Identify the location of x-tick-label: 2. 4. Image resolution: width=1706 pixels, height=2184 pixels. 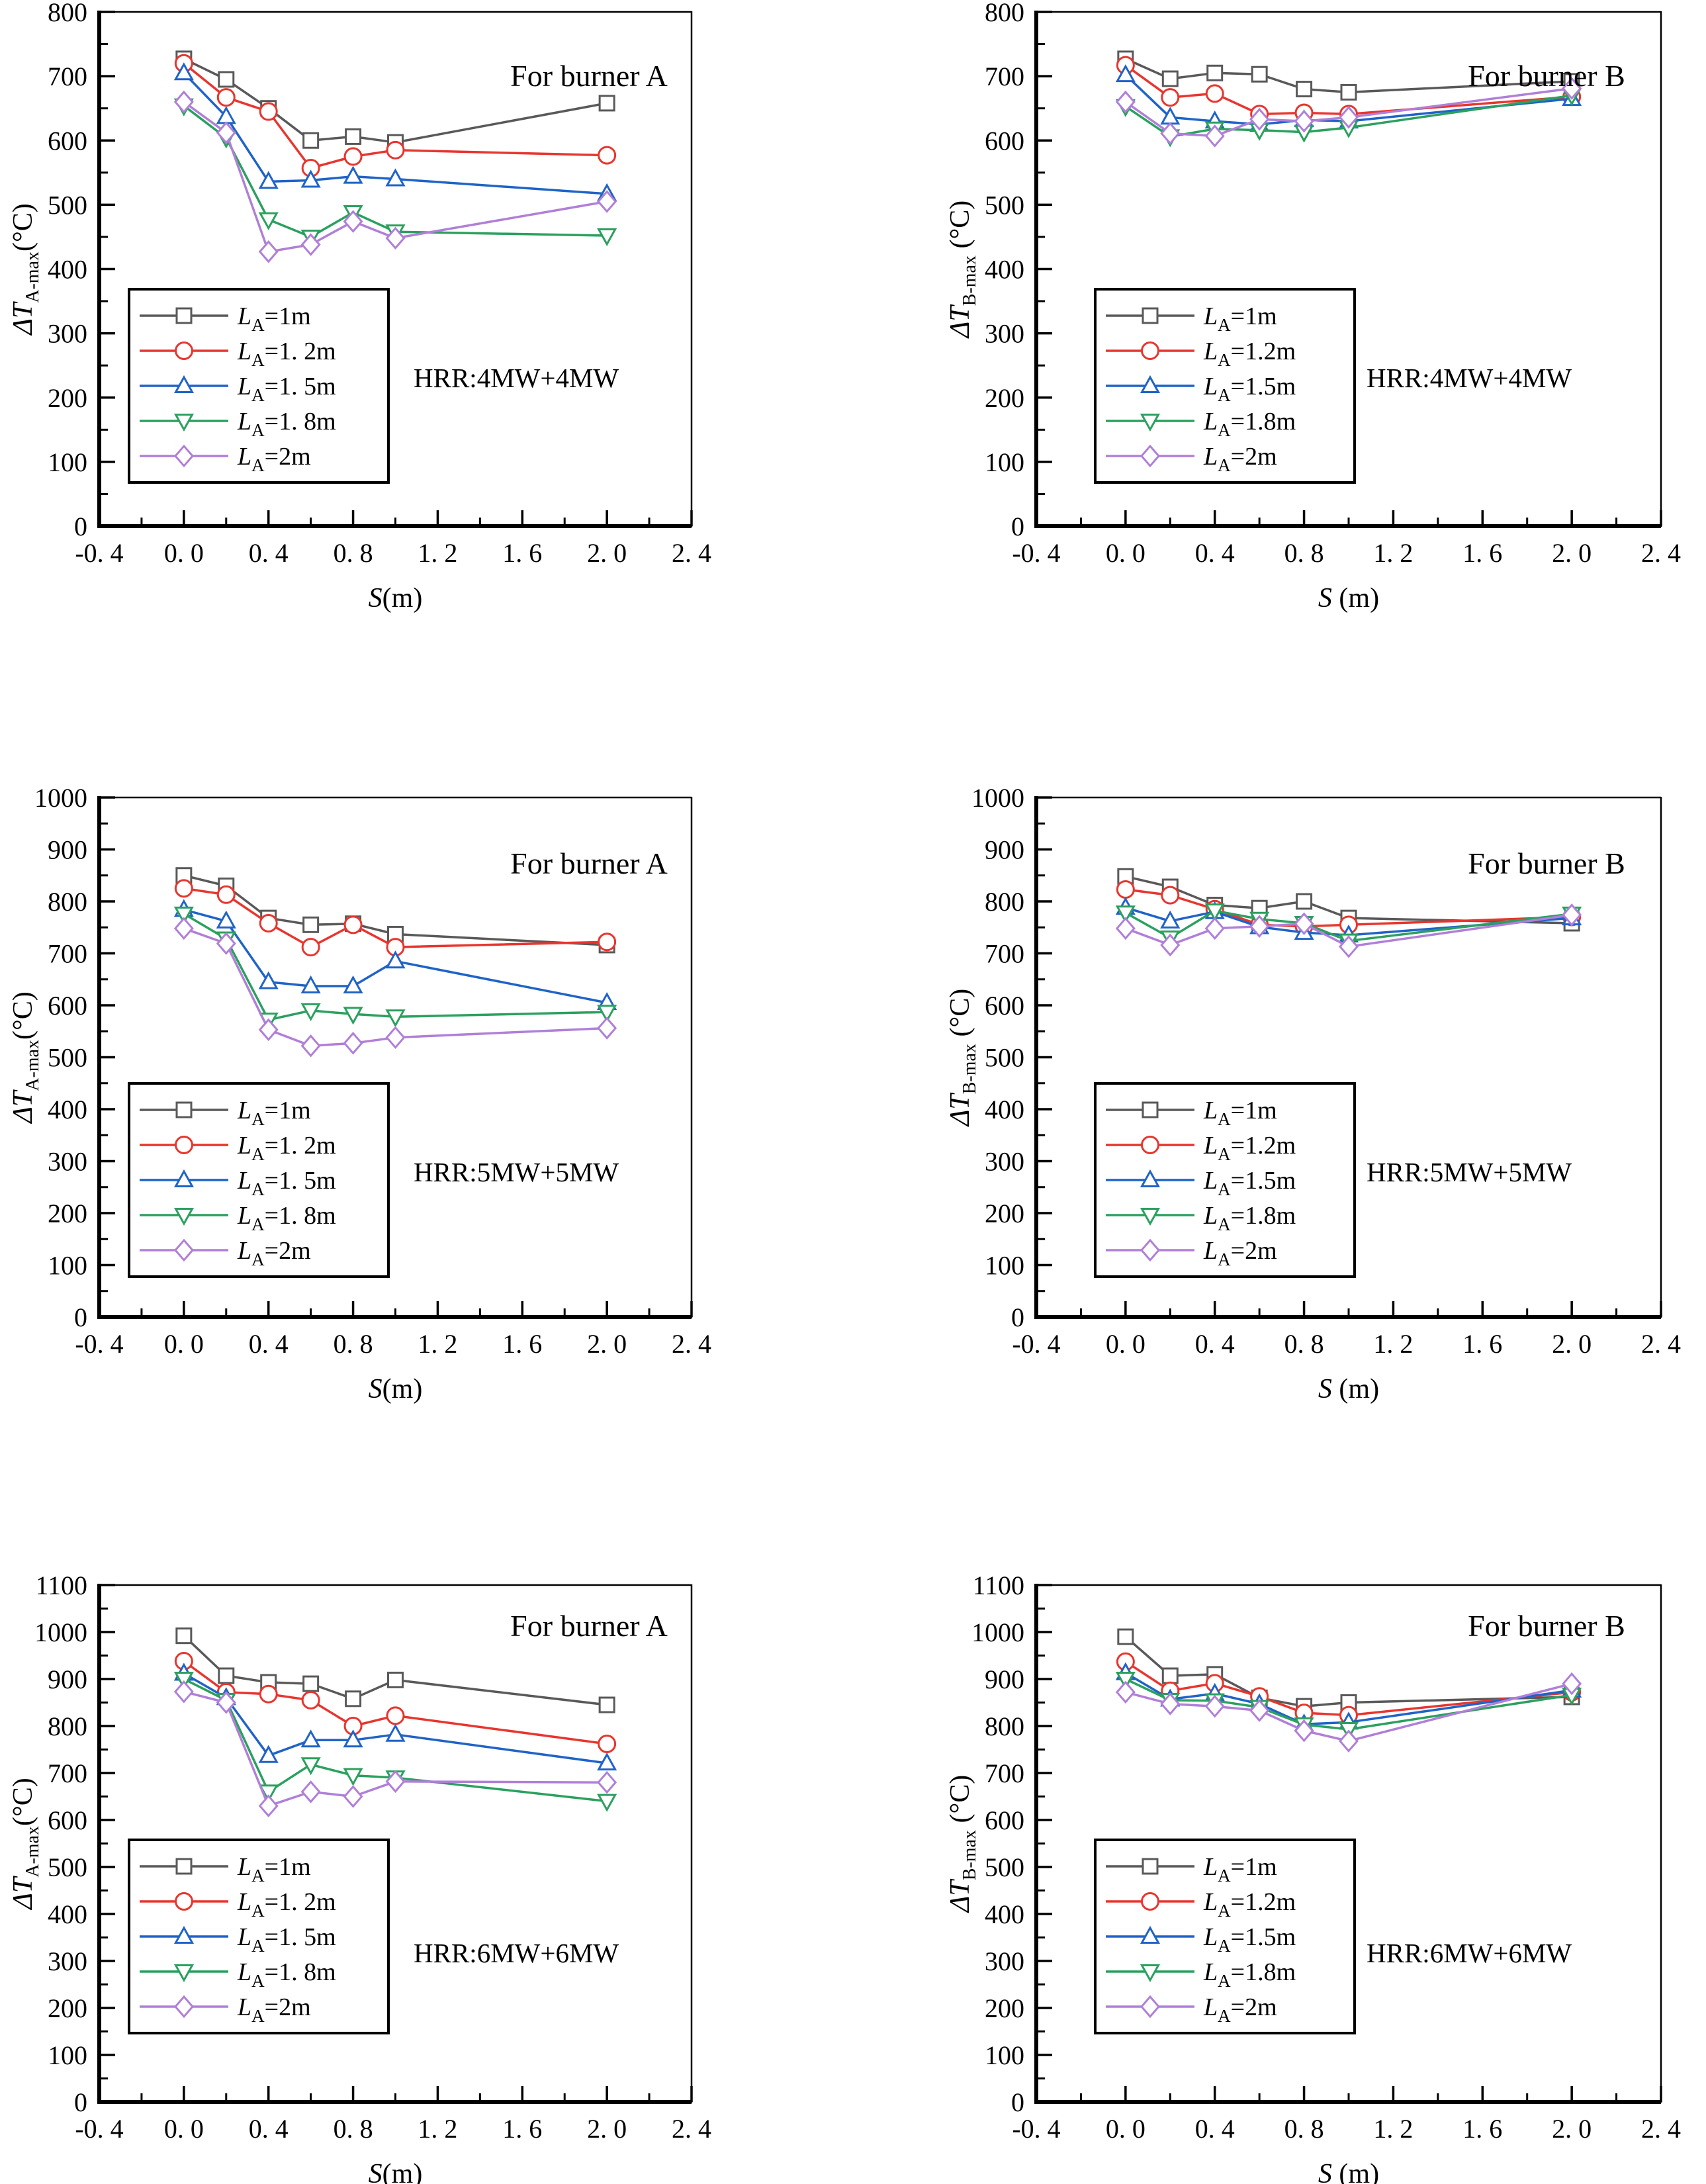
(1661, 553).